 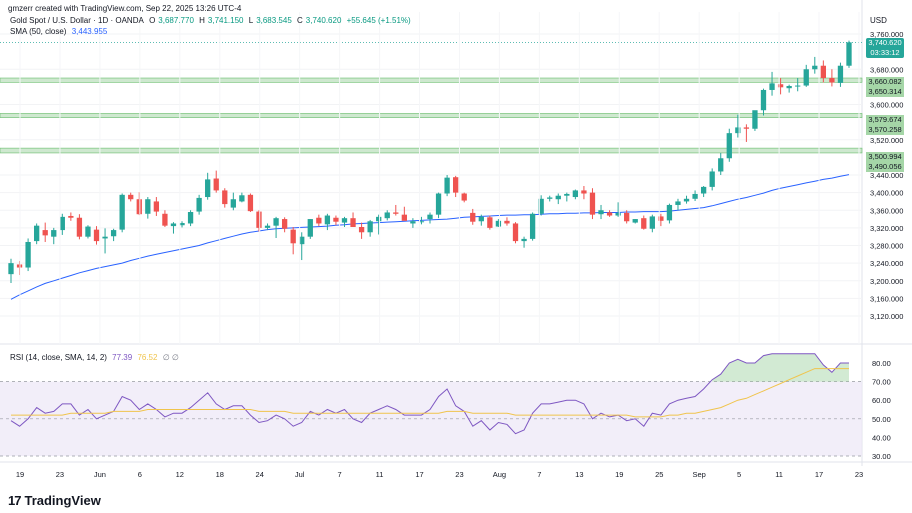 I want to click on tradingview-brand: 17 TradingView, so click(x=54, y=500).